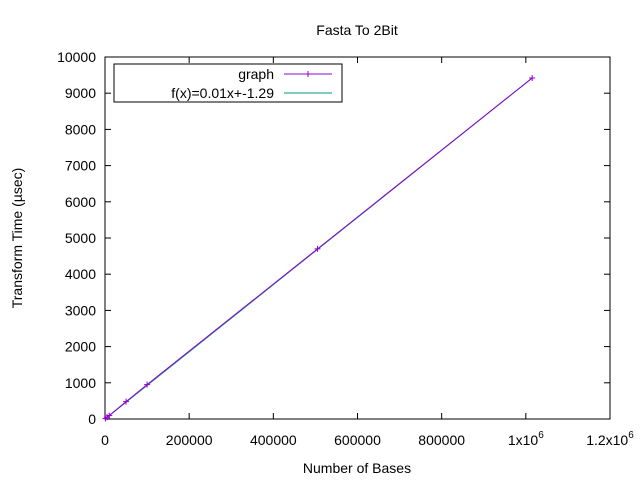 This screenshot has width=640, height=480. What do you see at coordinates (357, 468) in the screenshot?
I see `x-axis-label: Number of Bases` at bounding box center [357, 468].